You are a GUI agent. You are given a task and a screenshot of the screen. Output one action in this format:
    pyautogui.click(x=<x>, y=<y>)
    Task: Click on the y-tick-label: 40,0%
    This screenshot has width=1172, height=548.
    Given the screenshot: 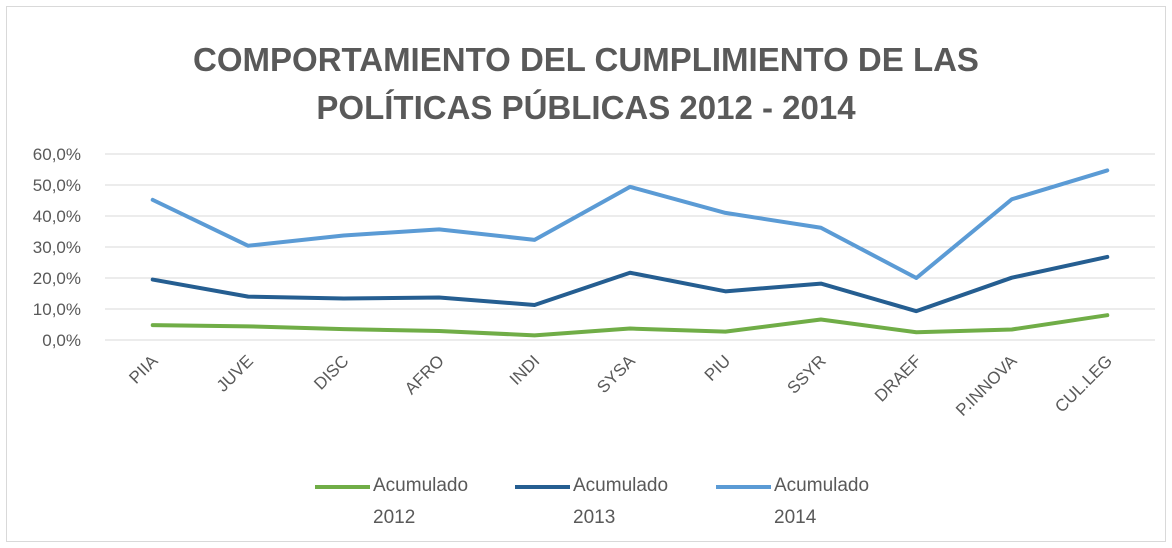 What is the action you would take?
    pyautogui.click(x=57, y=216)
    